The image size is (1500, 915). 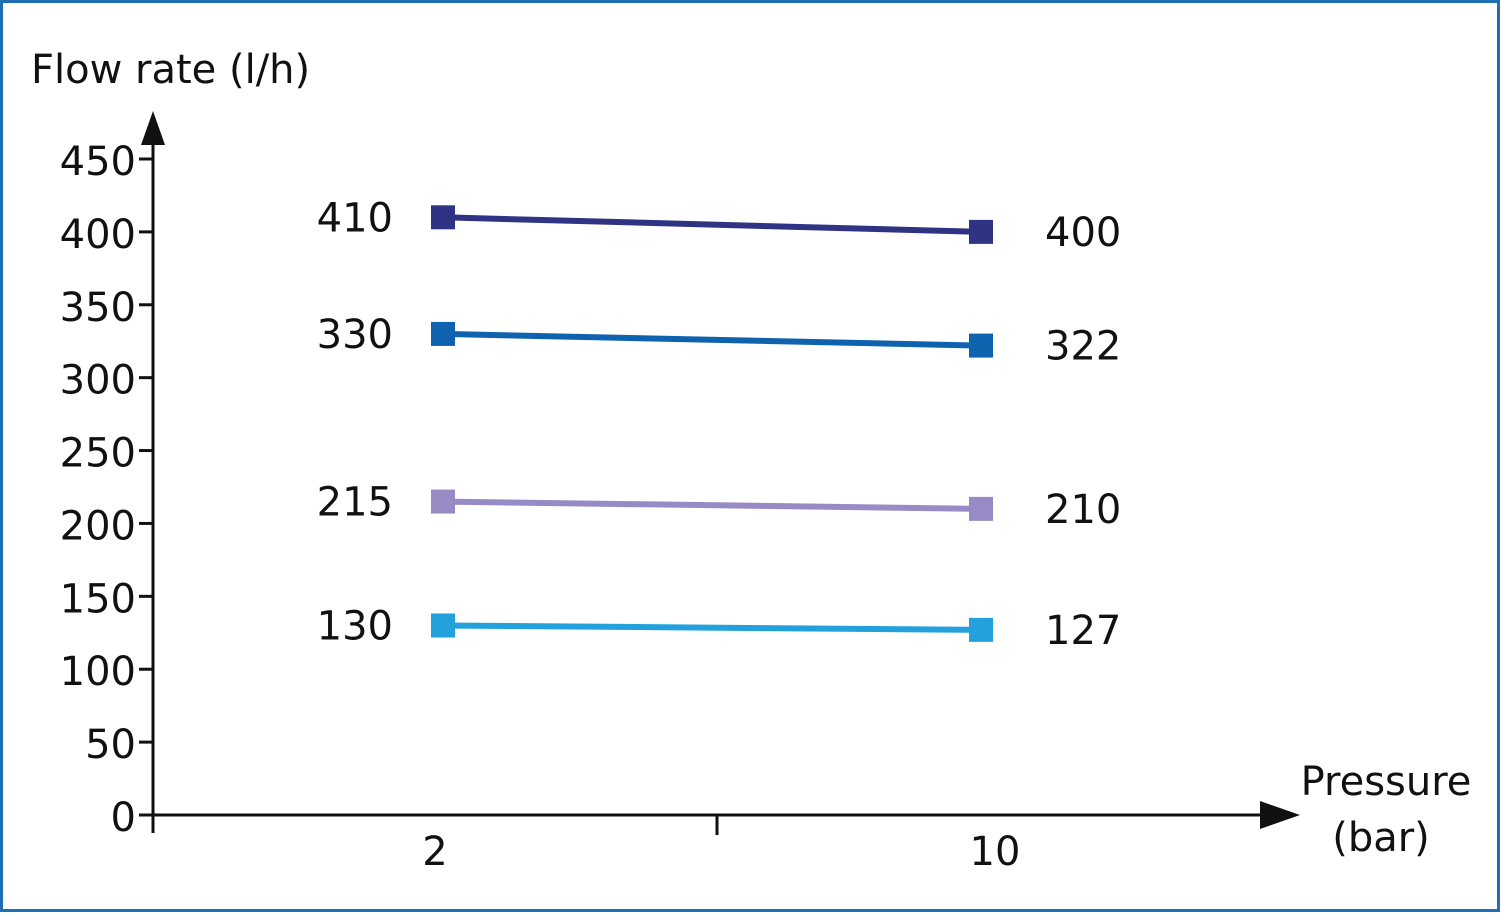 I want to click on series-3-label-right: 210, so click(x=1083, y=510).